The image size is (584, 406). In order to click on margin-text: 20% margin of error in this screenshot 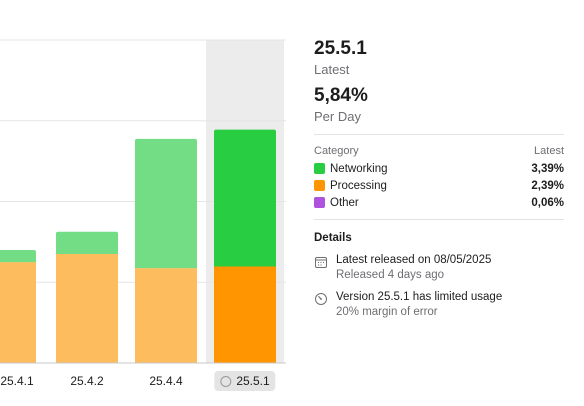, I will do `click(387, 312)`.